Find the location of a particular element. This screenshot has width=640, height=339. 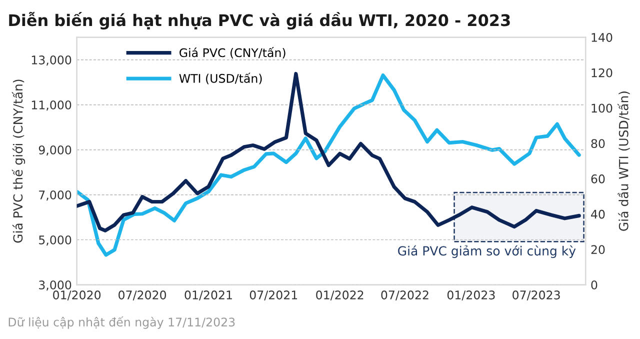

y2-tick-label: 0 is located at coordinates (594, 285).